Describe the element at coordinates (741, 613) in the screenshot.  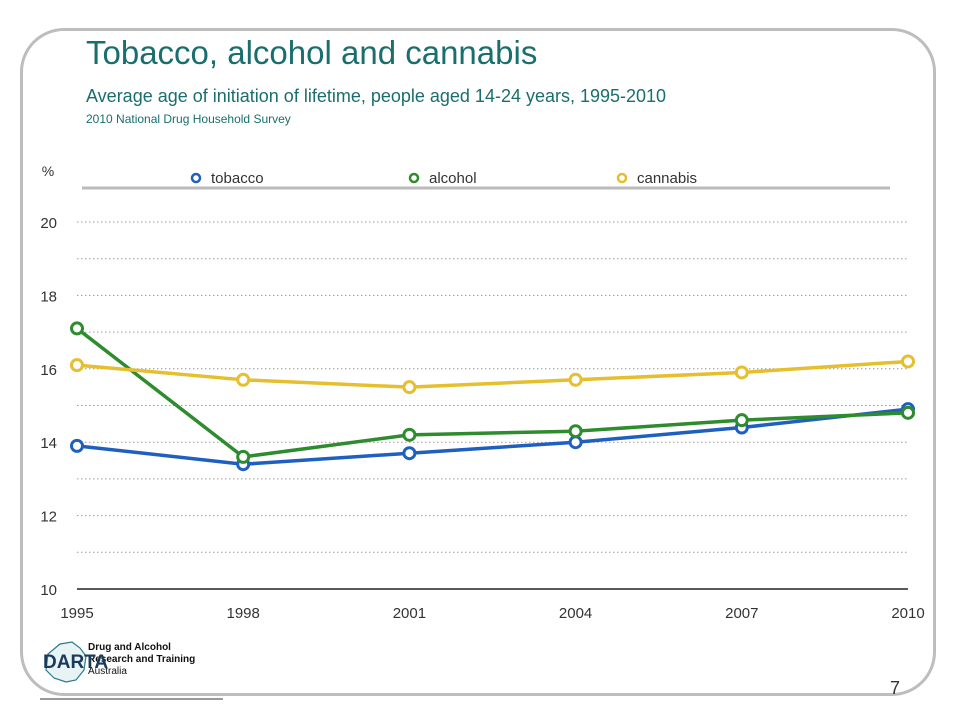
I see `x-tick-label: 2007` at that location.